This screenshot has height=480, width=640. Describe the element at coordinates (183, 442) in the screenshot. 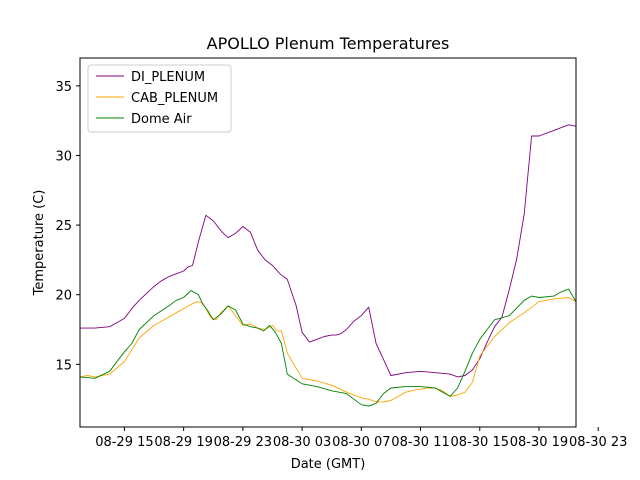

I see `x-tick-label: 08-29 19` at that location.